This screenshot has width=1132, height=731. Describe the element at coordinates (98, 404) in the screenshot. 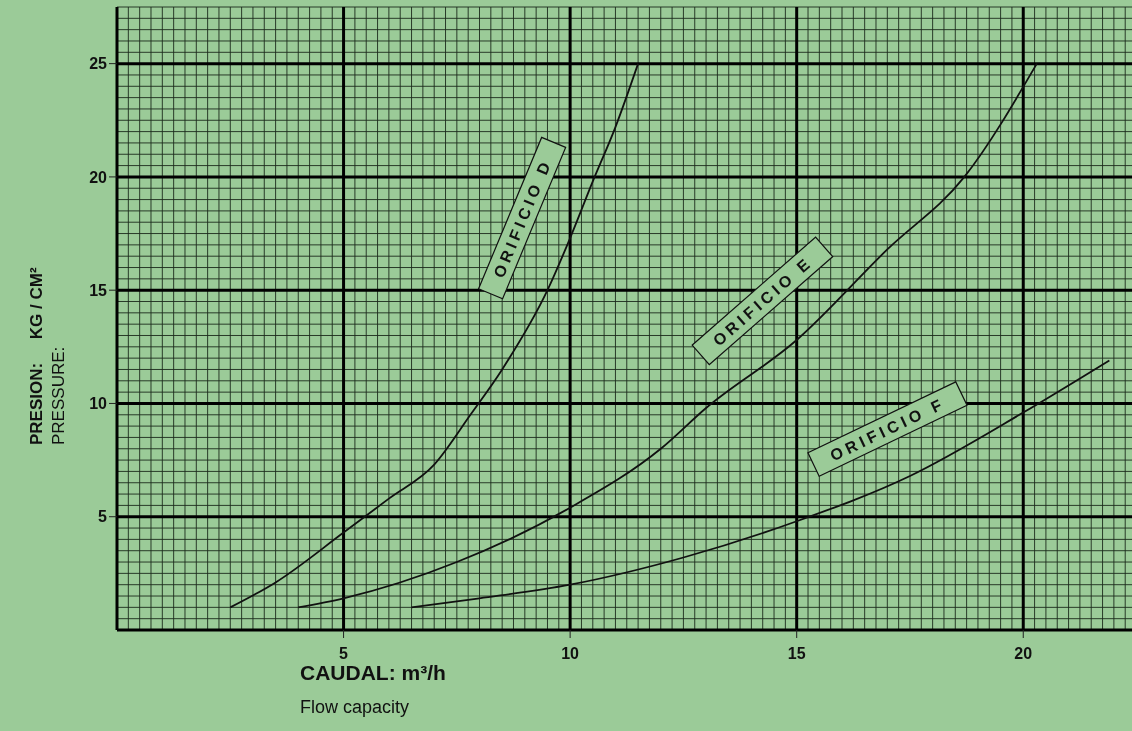

I see `y-tick-label: 10` at that location.